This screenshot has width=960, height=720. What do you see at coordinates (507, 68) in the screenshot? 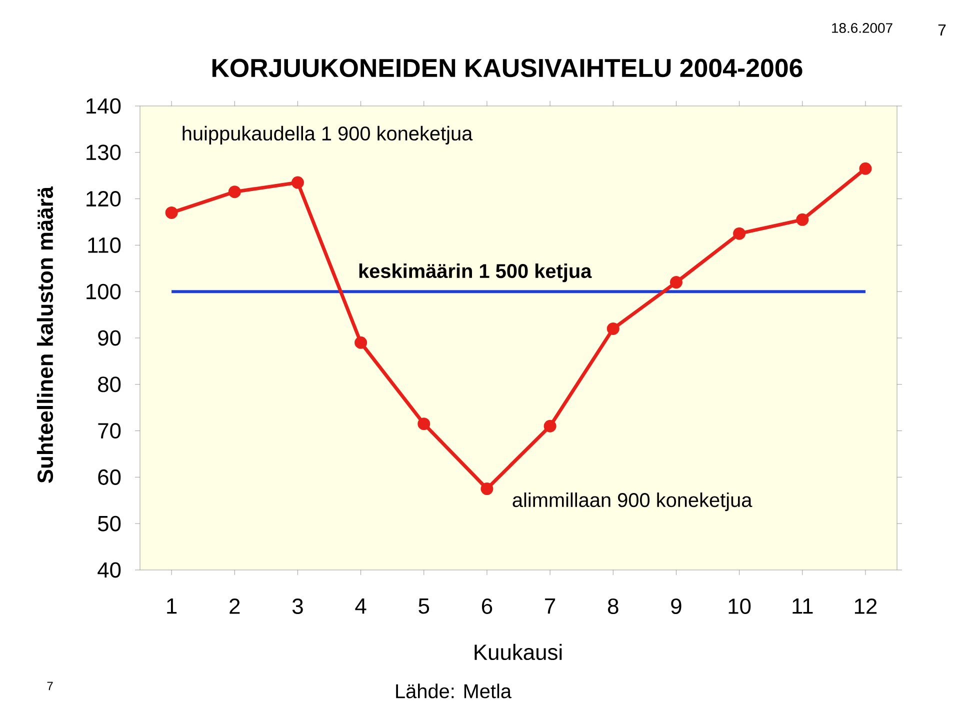
I see `chart-title: KORJUUKONEIDEN KAUSIVAIHTELU 2004-2006` at bounding box center [507, 68].